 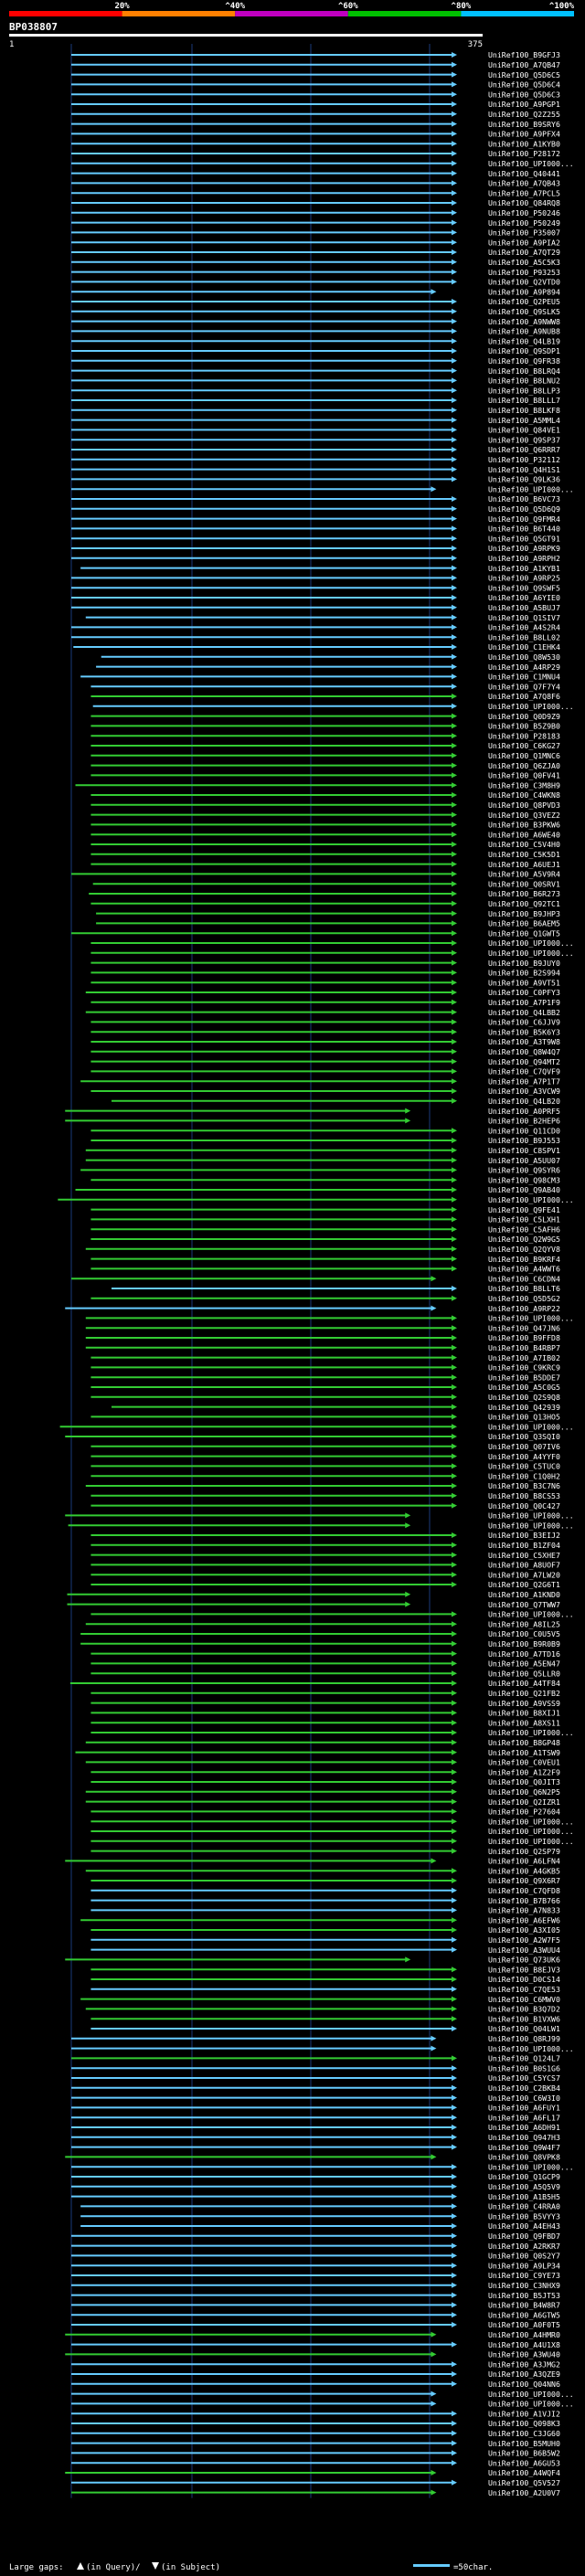 I want to click on hit-label: UniRef100_A5C5K3, so click(x=524, y=262).